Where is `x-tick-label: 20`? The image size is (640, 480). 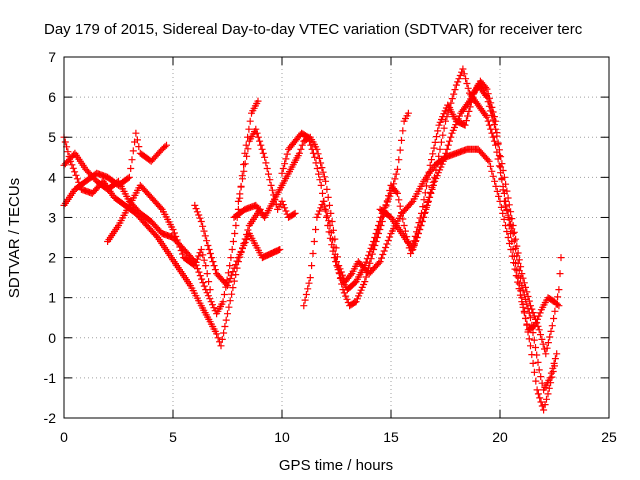
x-tick-label: 20 is located at coordinates (500, 437).